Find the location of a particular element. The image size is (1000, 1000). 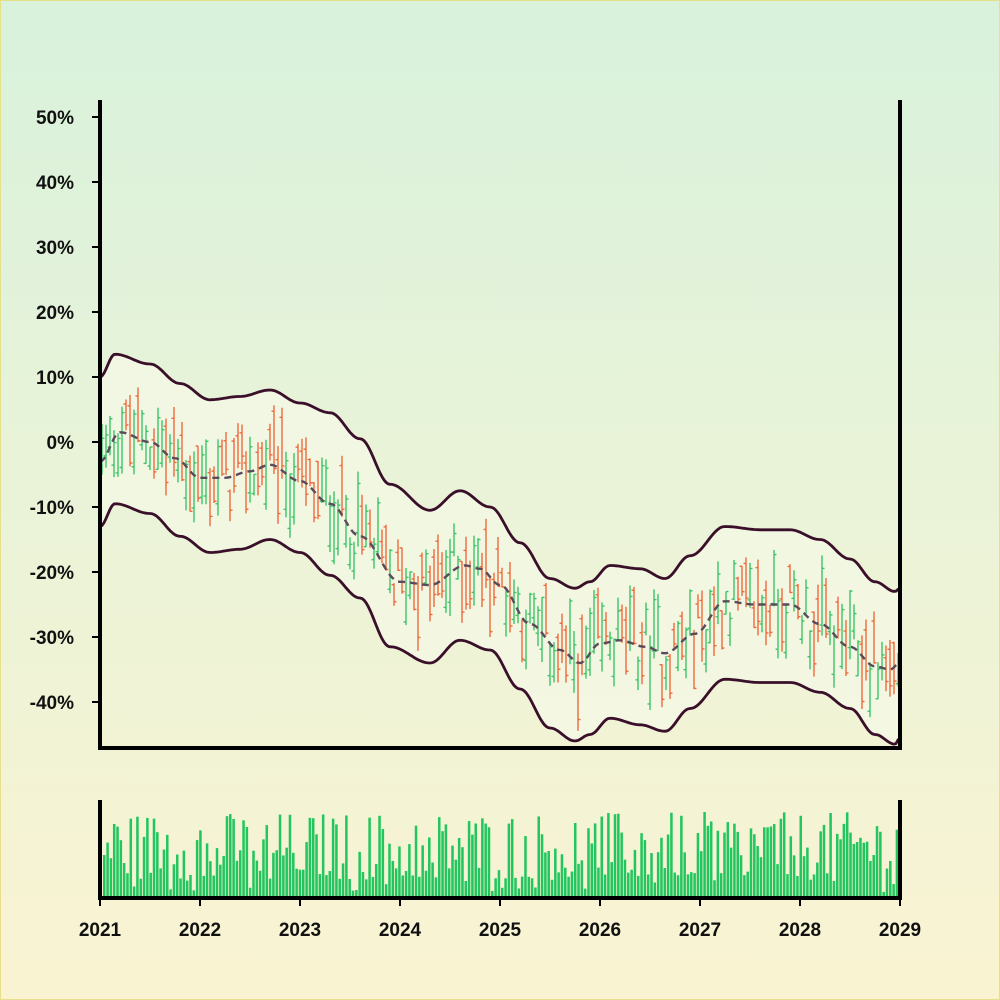

y-tick-label: 40% is located at coordinates (55, 183).